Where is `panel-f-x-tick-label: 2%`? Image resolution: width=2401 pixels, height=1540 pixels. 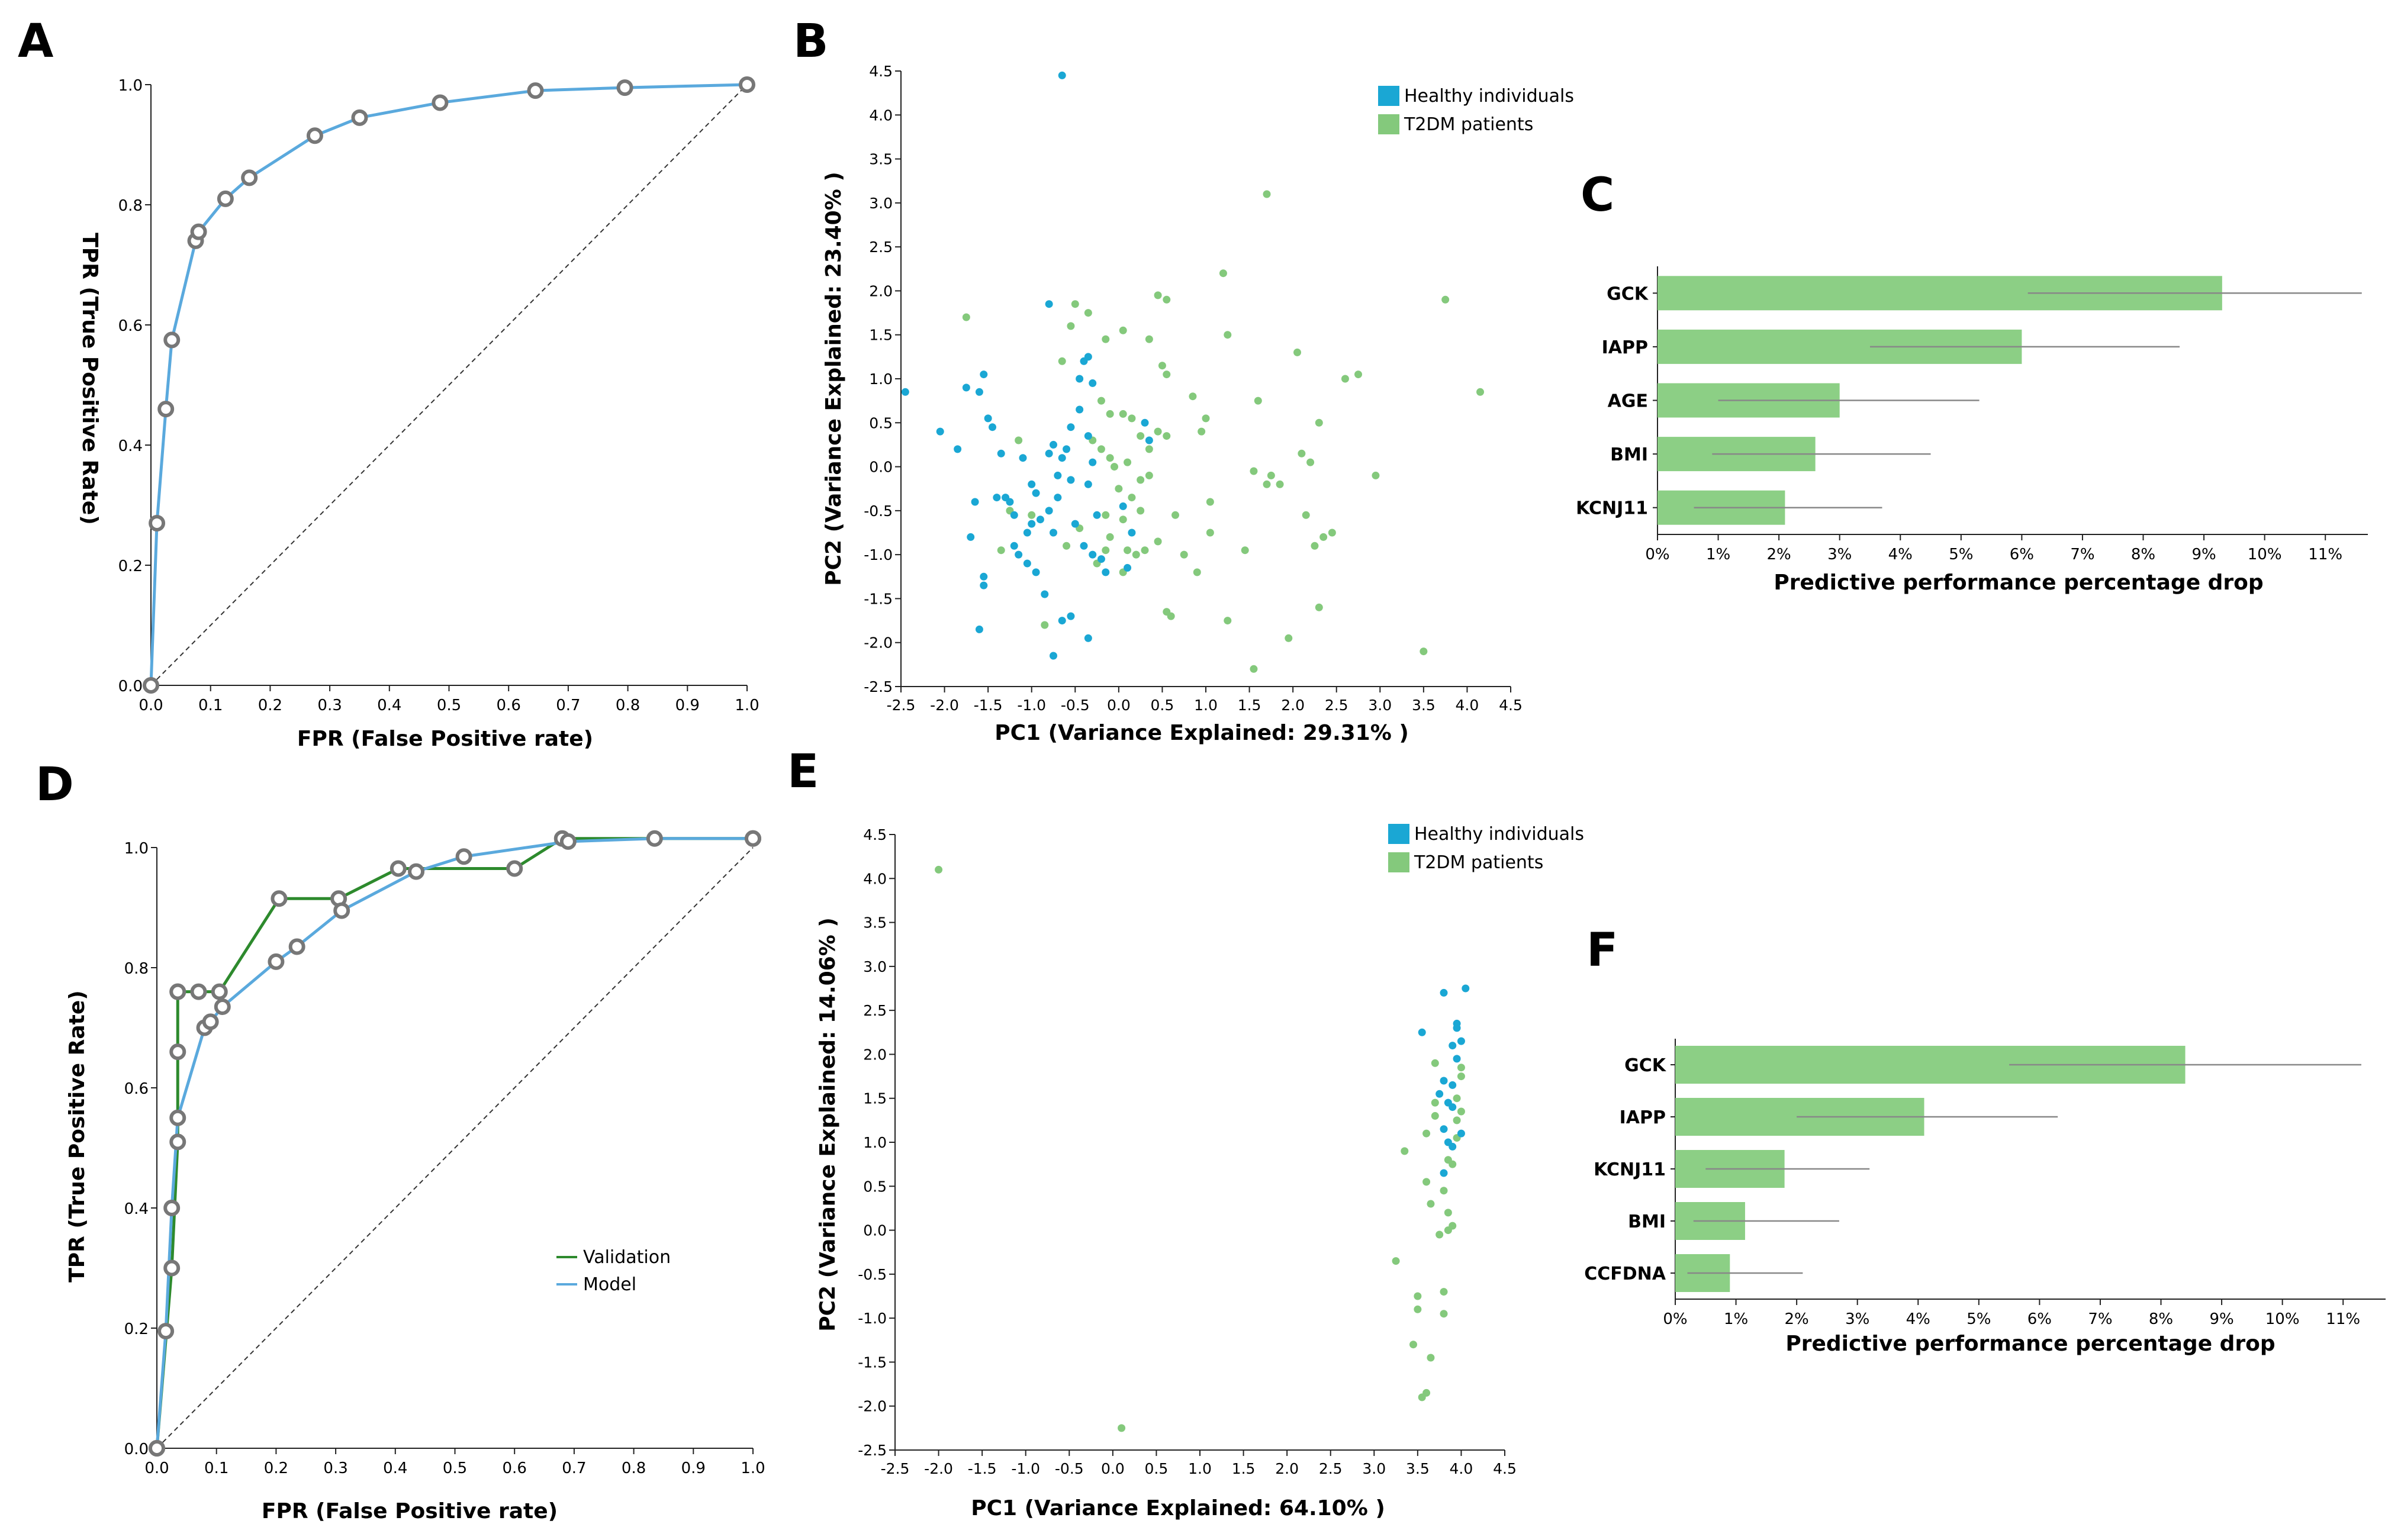
panel-f-x-tick-label: 2% is located at coordinates (1797, 1319).